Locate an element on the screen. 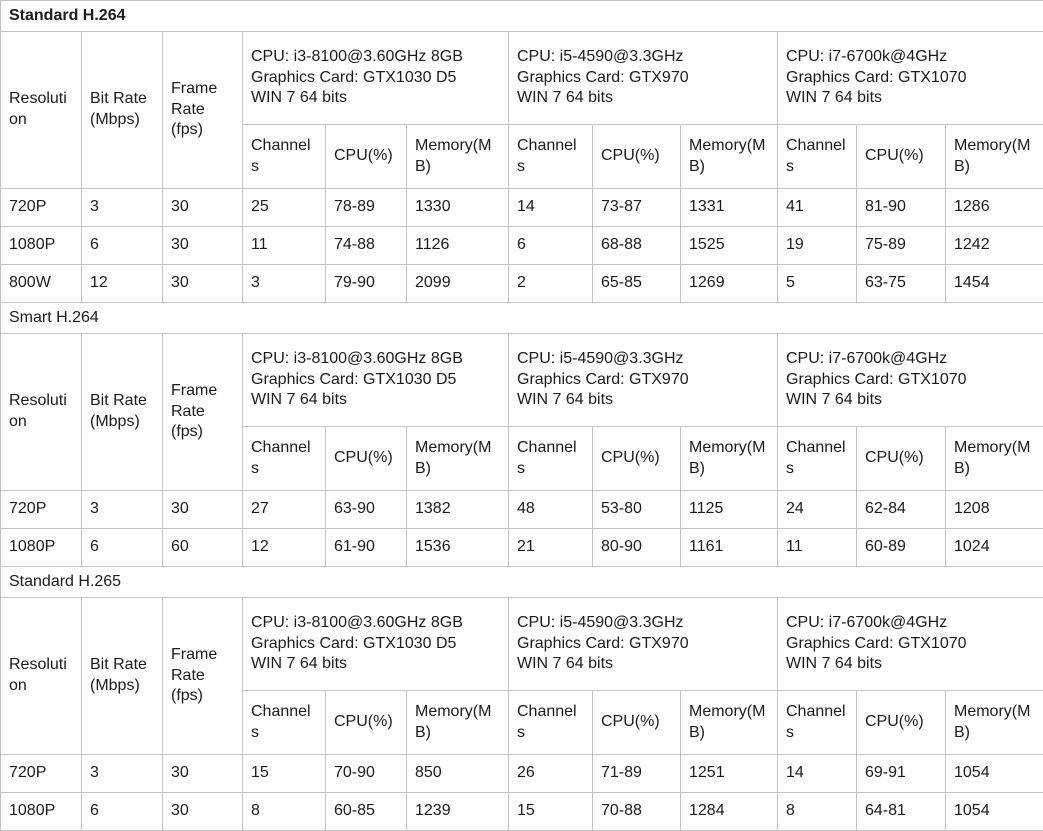  data-cell: 69-91 is located at coordinates (901, 774).